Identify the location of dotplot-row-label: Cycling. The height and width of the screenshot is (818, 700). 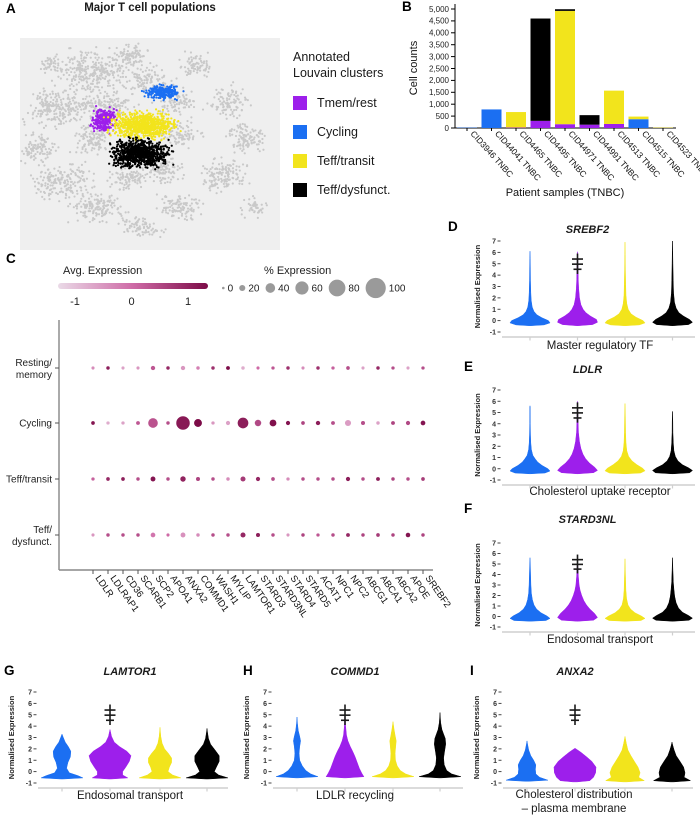
(35, 424).